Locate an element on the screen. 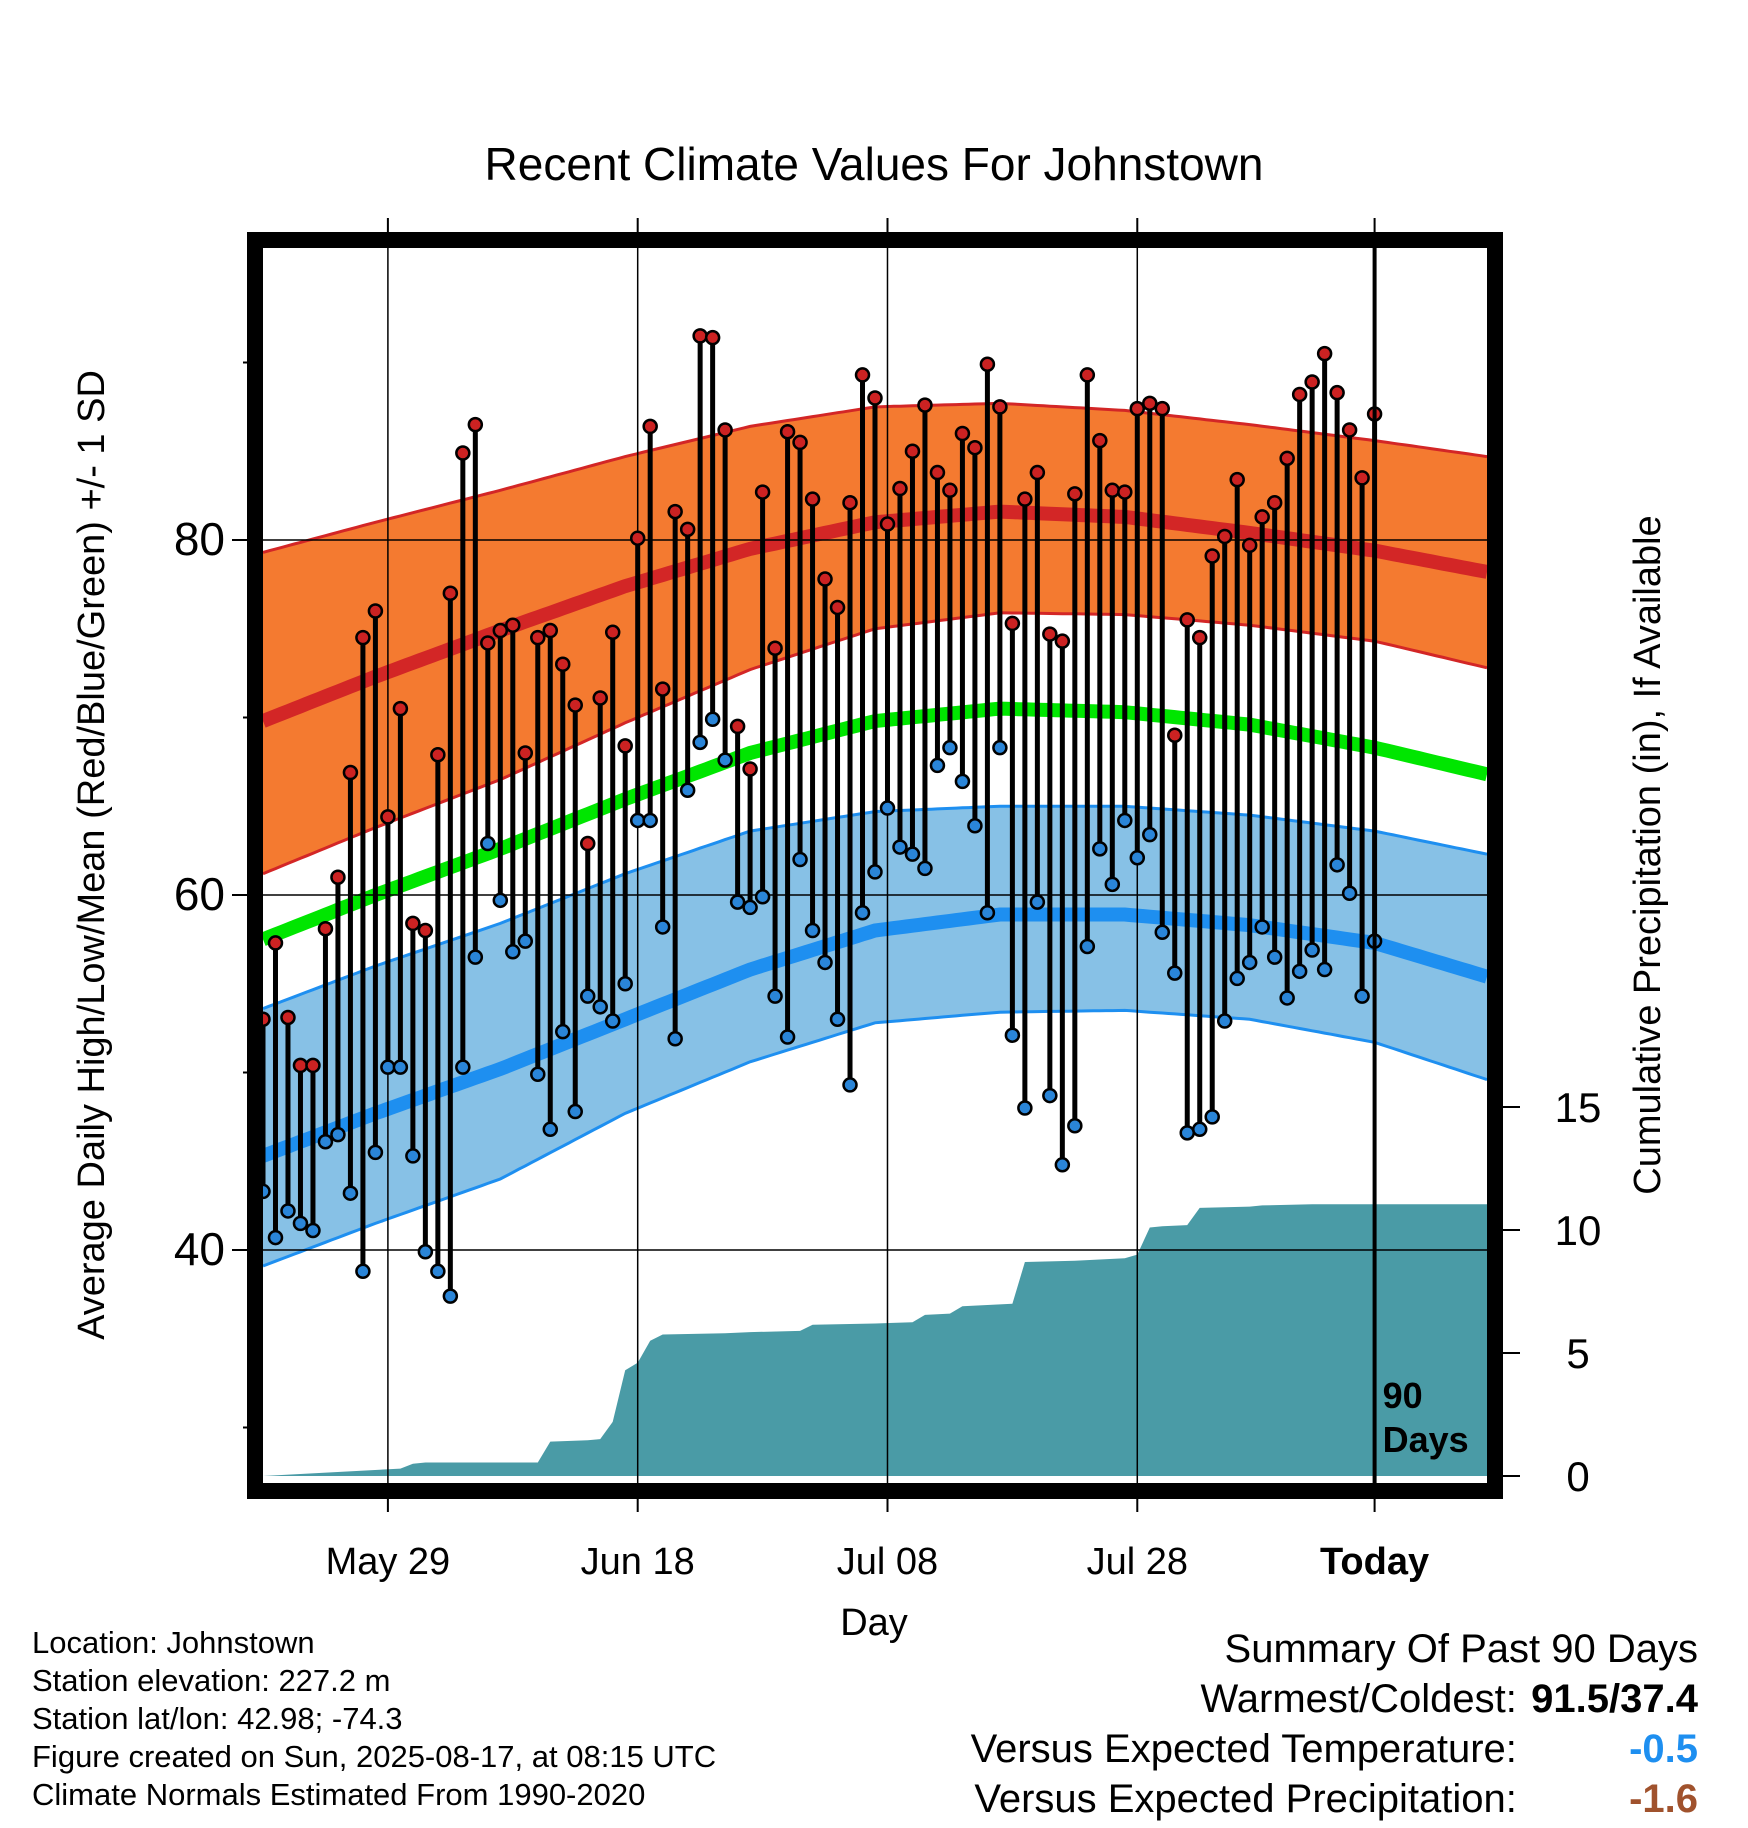 Image resolution: width=1748 pixels, height=1828 pixels. x-tick-label: Jul 28 is located at coordinates (1137, 1562).